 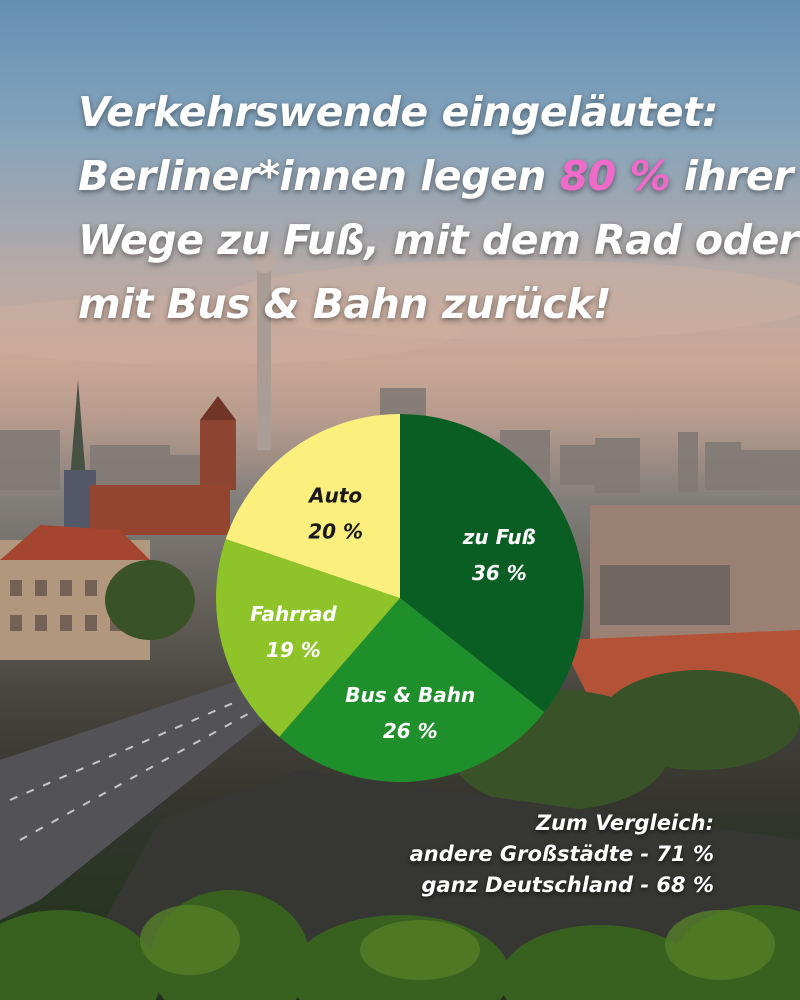 I want to click on headline-line-1: Verkehrswende eingeläutet:, so click(x=398, y=112).